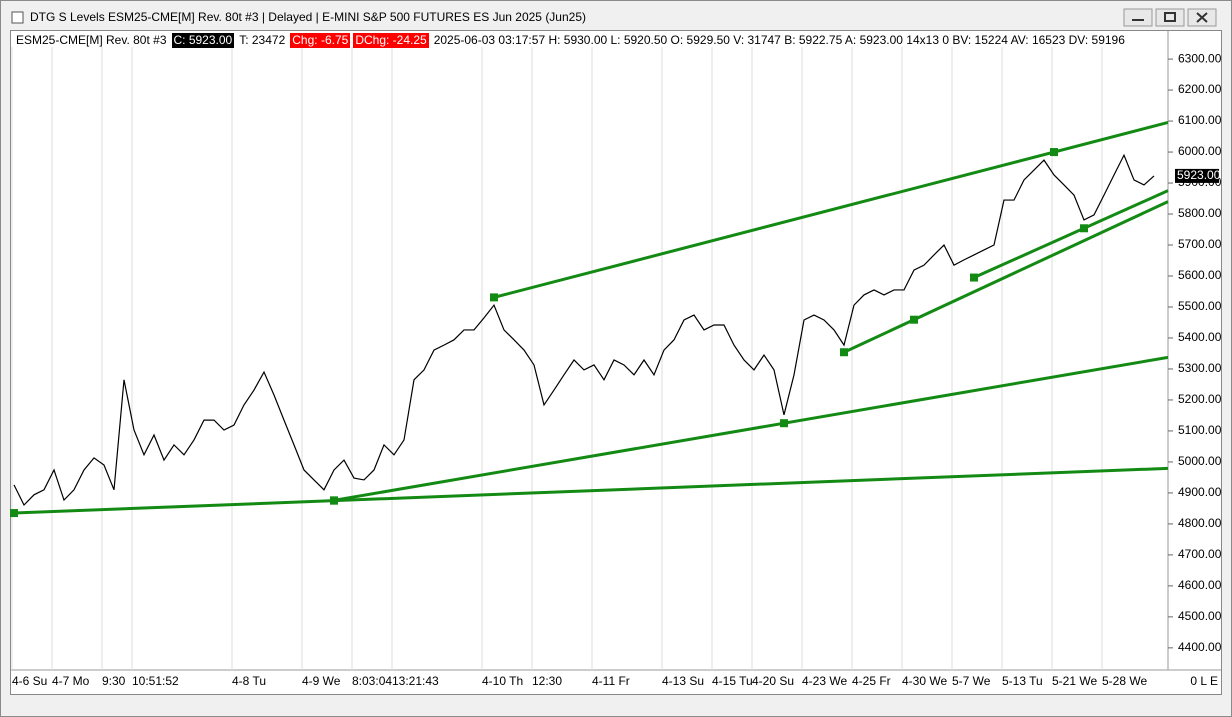  What do you see at coordinates (1200, 244) in the screenshot?
I see `y-tick-label: 5700.00` at bounding box center [1200, 244].